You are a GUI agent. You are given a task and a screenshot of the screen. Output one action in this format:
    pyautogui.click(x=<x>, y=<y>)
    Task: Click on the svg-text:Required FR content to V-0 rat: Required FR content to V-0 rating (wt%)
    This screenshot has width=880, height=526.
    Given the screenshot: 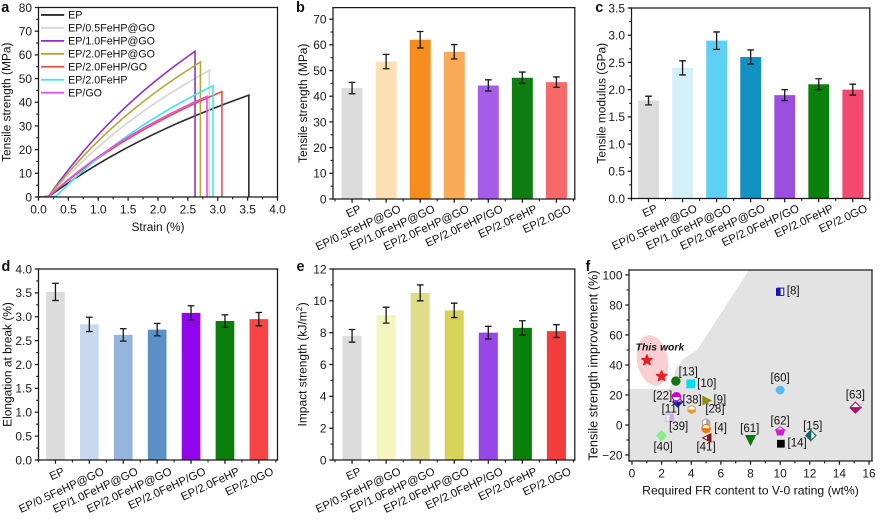 What is the action you would take?
    pyautogui.click(x=750, y=490)
    